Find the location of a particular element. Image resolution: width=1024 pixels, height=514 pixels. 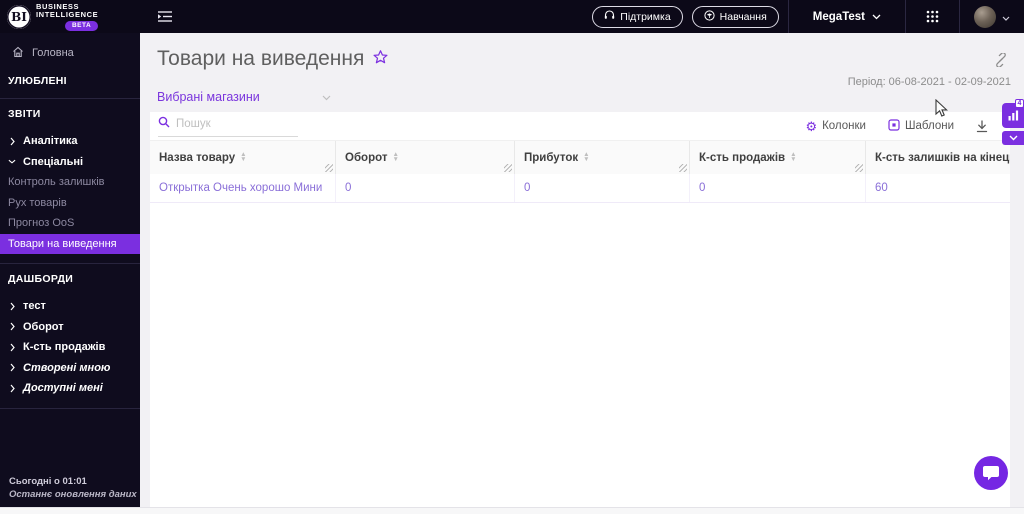

column-header-label: Прибуток is located at coordinates (551, 157).